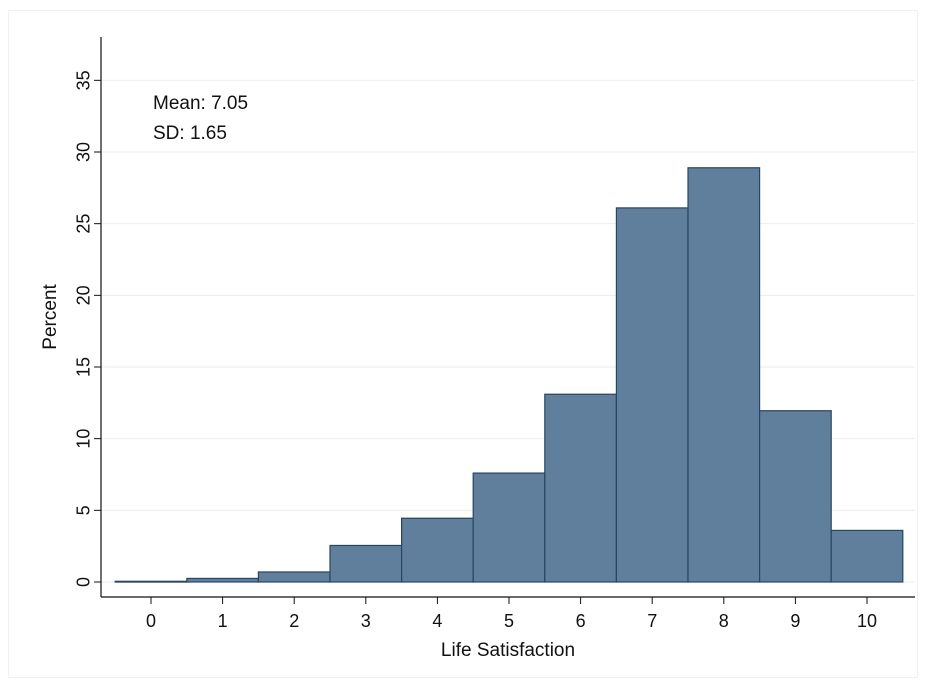 The width and height of the screenshot is (925, 683). I want to click on x-tick-label: 10, so click(867, 621).